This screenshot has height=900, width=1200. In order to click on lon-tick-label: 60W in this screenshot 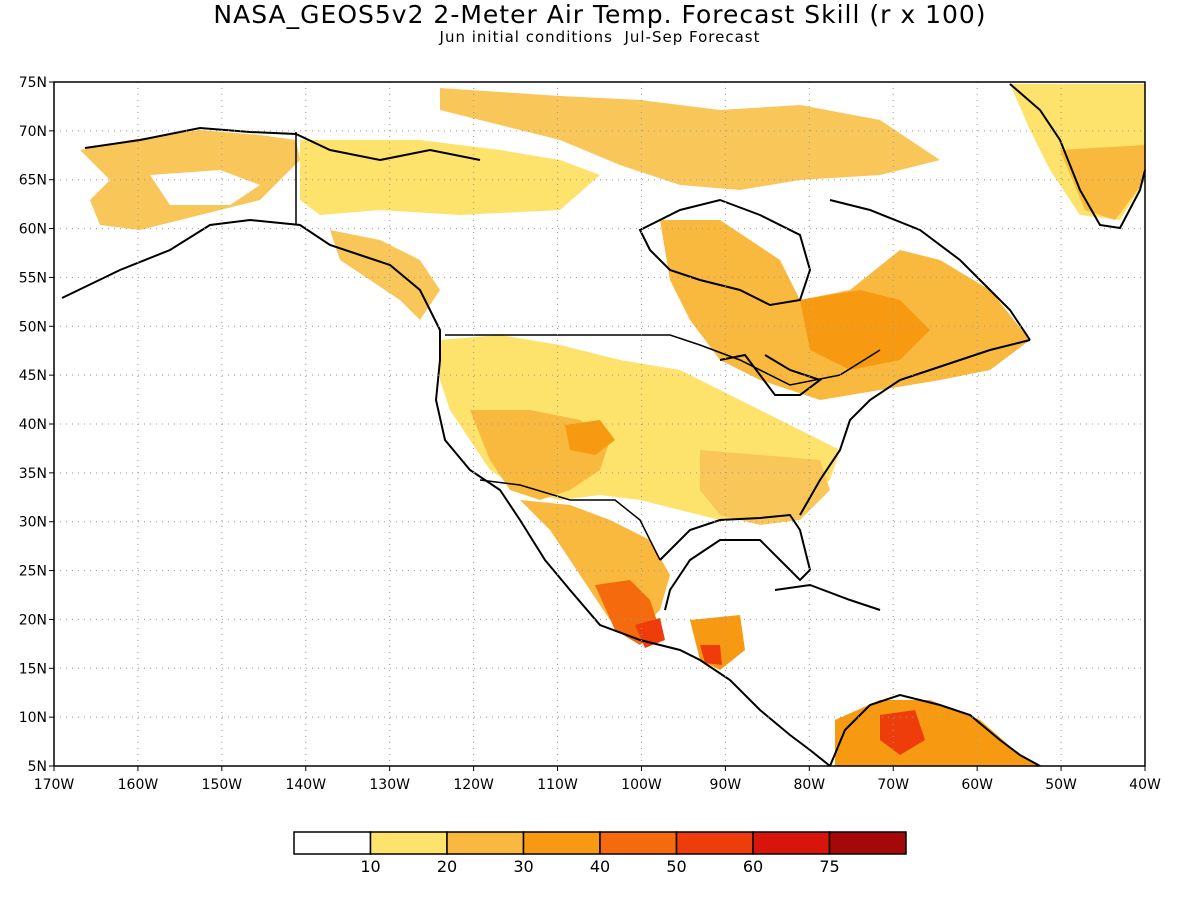, I will do `click(977, 785)`.